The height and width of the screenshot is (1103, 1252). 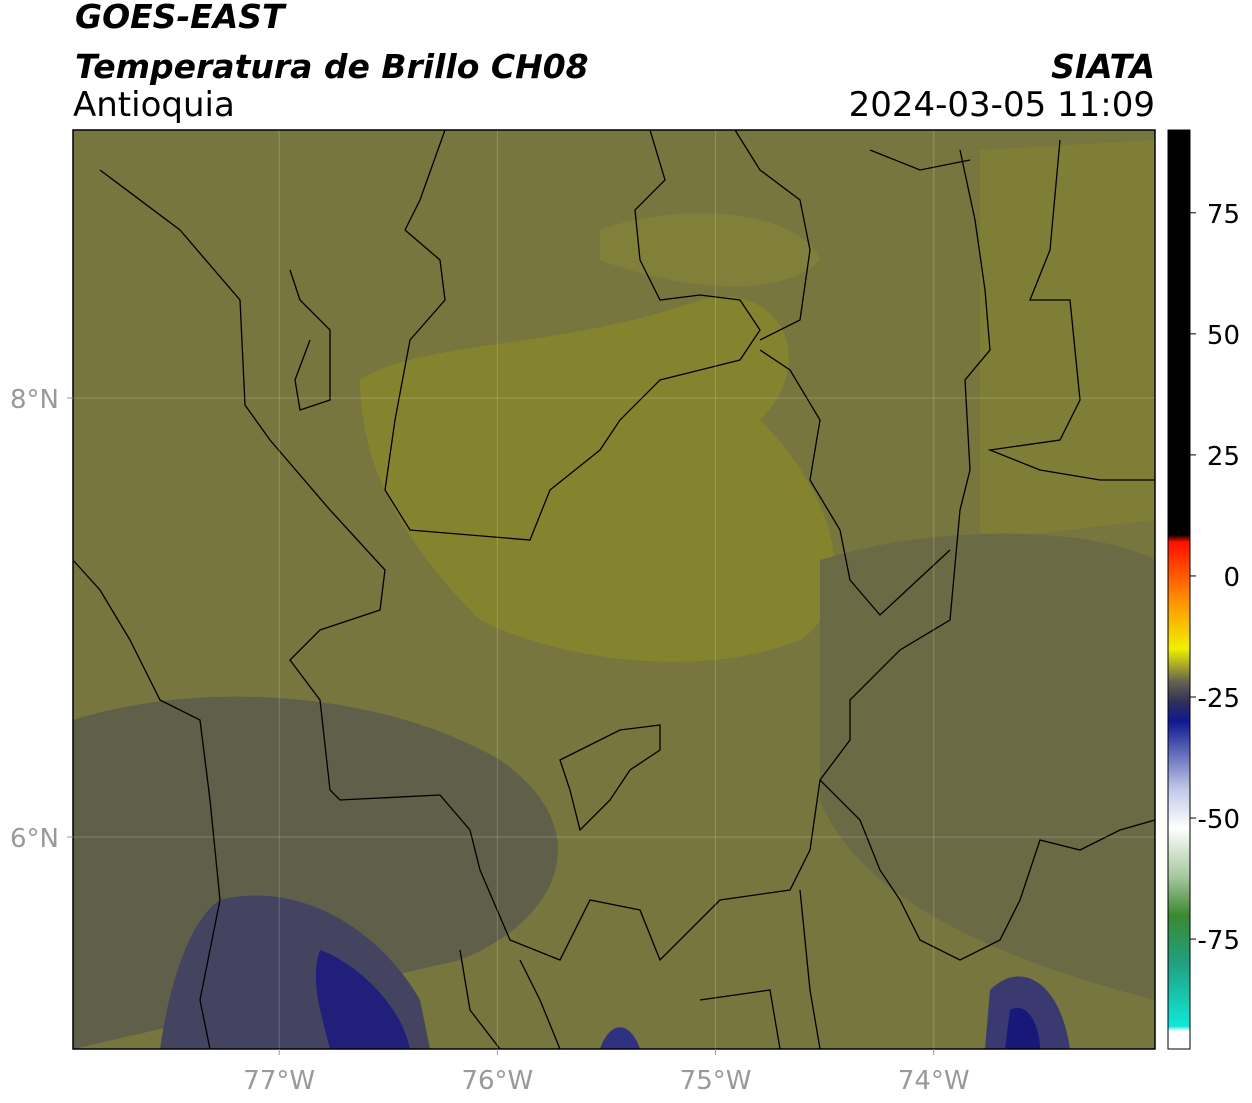 I want to click on title: GOES-EAST, so click(x=181, y=18).